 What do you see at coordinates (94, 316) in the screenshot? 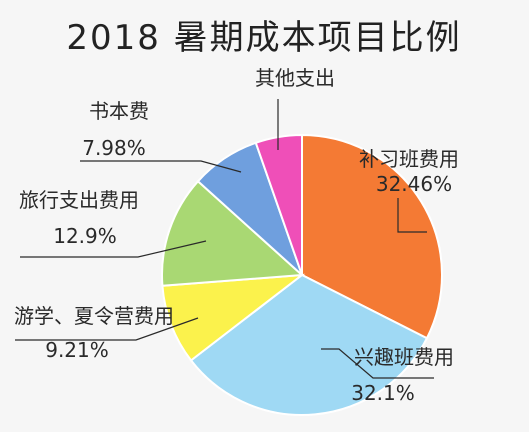
I see `slice-name-2: 游学、夏令营费用` at bounding box center [94, 316].